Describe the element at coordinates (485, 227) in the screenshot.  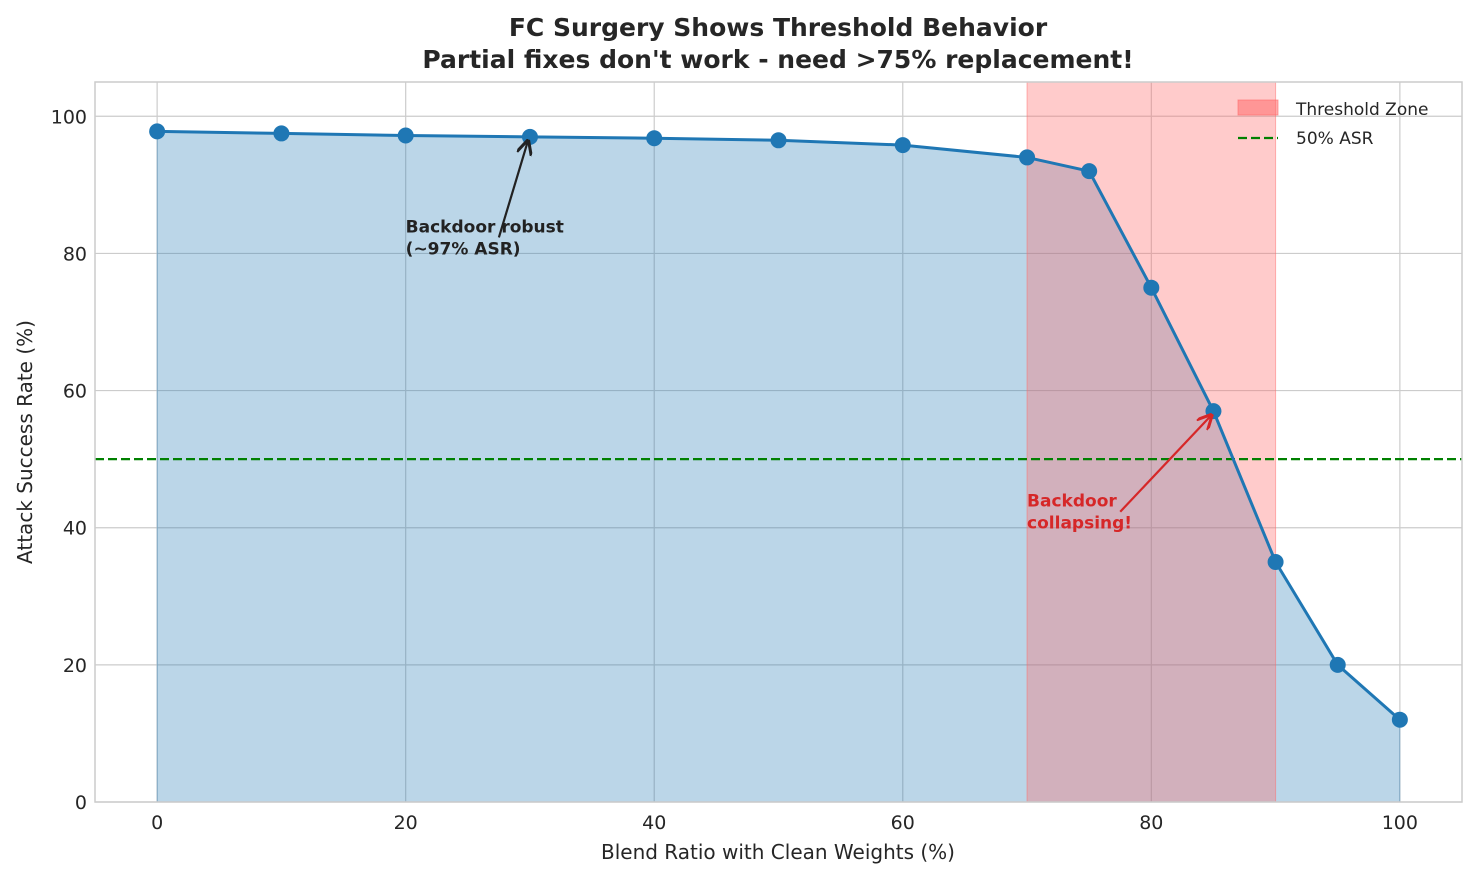
I see `annotation-text: Backdoor robust` at that location.